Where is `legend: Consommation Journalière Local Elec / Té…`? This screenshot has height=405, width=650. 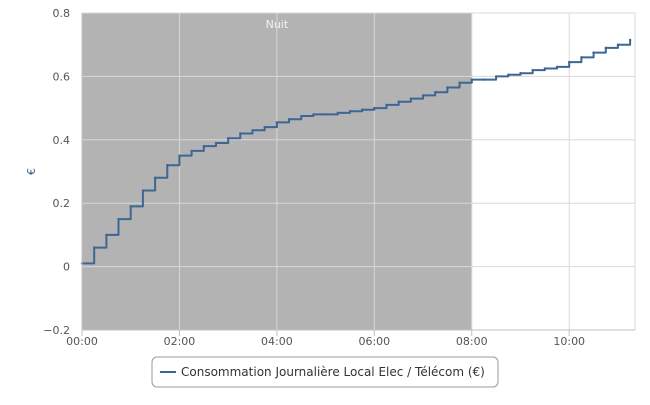
legend: Consommation Journalière Local Elec / Té… is located at coordinates (325, 372).